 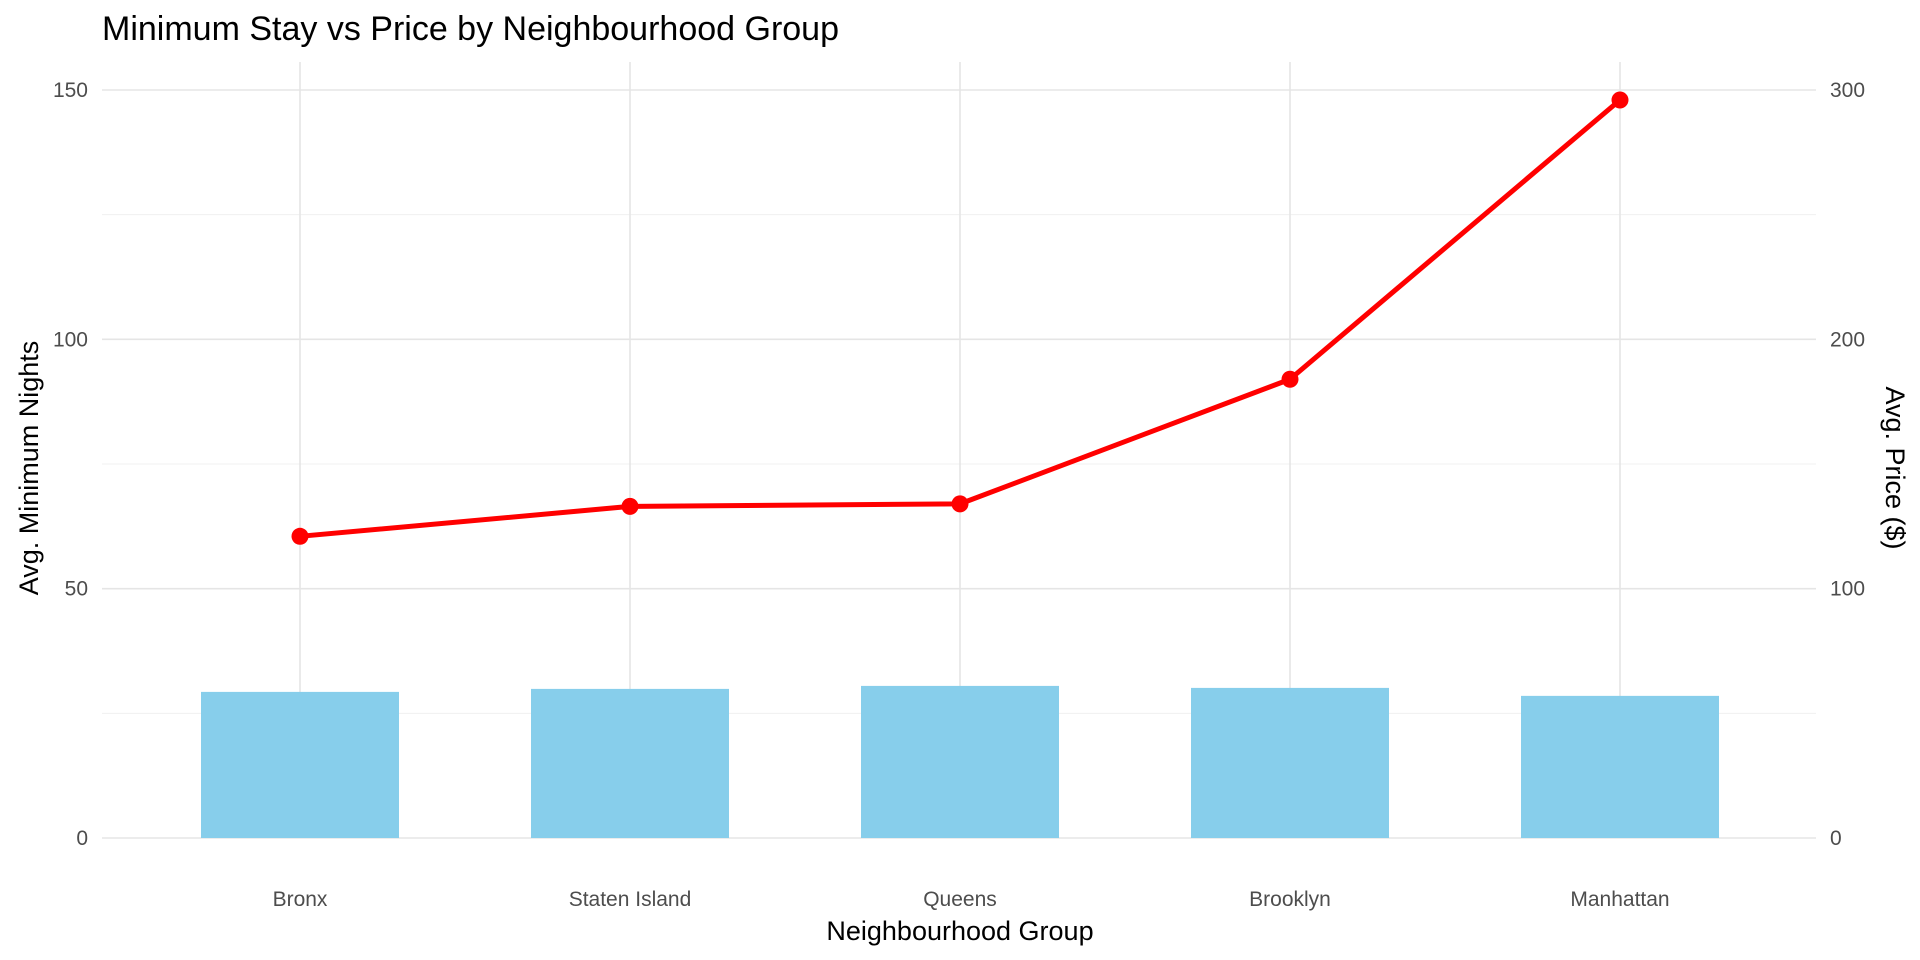 I want to click on y-tick-label: 0, so click(x=82, y=838).